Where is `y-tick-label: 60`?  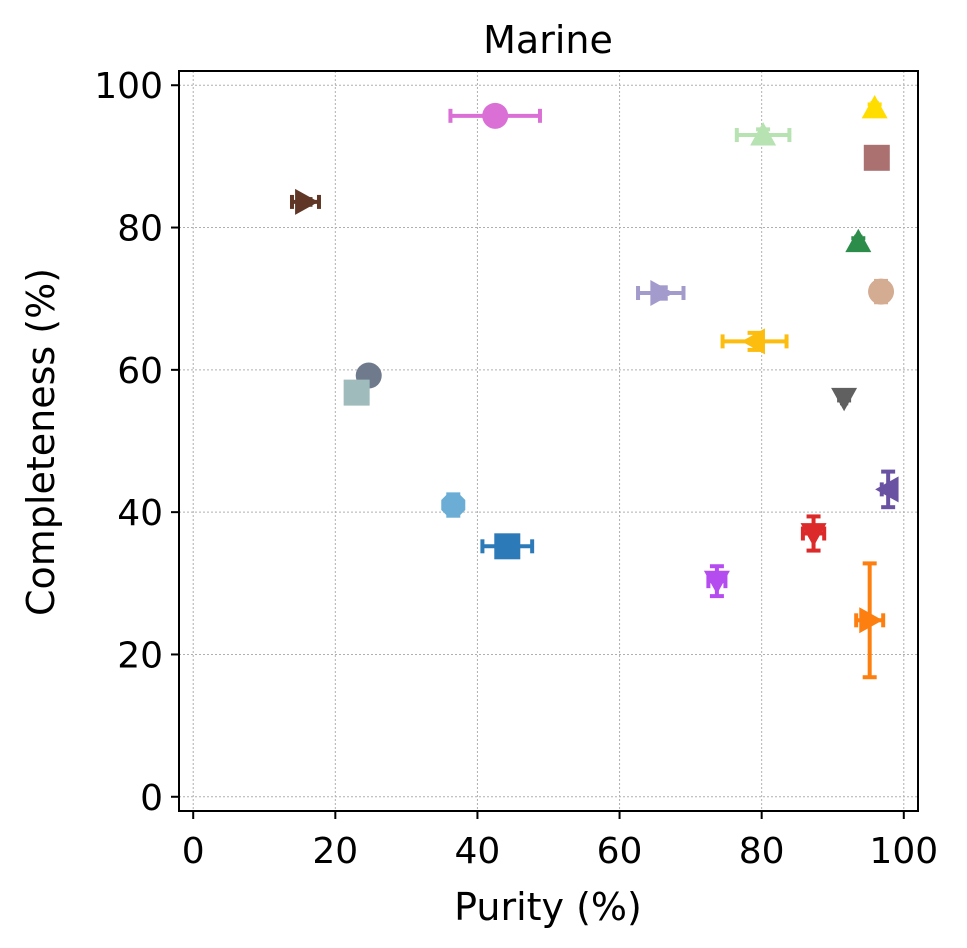
y-tick-label: 60 is located at coordinates (140, 371).